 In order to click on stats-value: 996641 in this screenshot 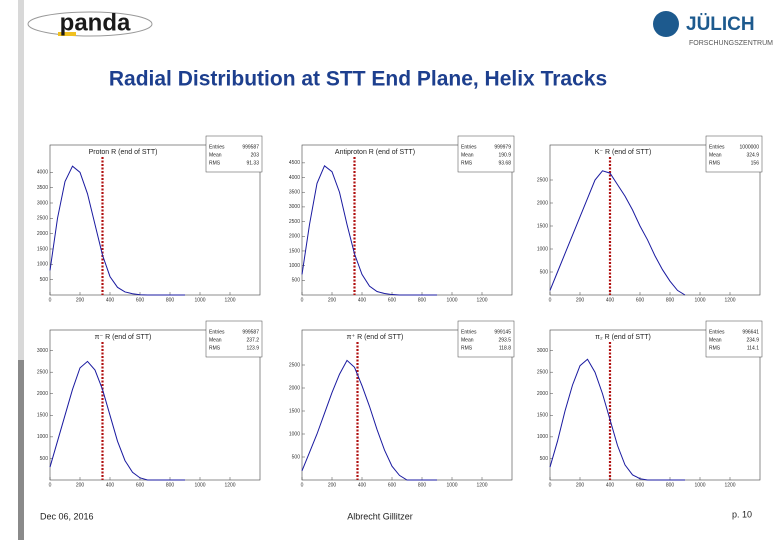, I will do `click(750, 332)`.